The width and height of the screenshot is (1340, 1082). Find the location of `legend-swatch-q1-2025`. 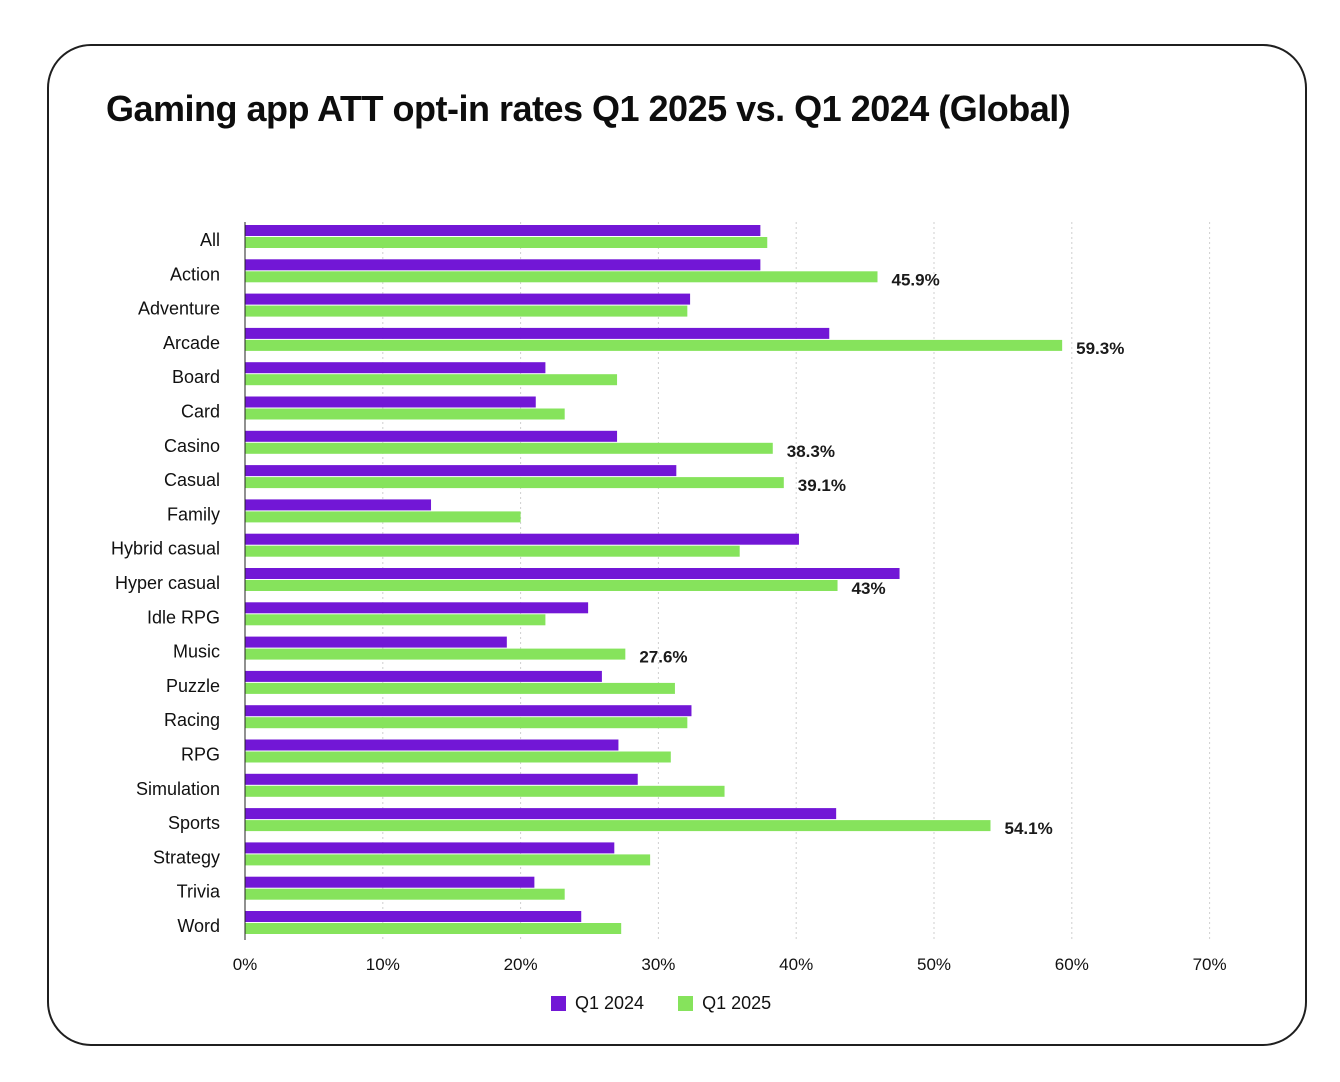

legend-swatch-q1-2025 is located at coordinates (686, 1003).